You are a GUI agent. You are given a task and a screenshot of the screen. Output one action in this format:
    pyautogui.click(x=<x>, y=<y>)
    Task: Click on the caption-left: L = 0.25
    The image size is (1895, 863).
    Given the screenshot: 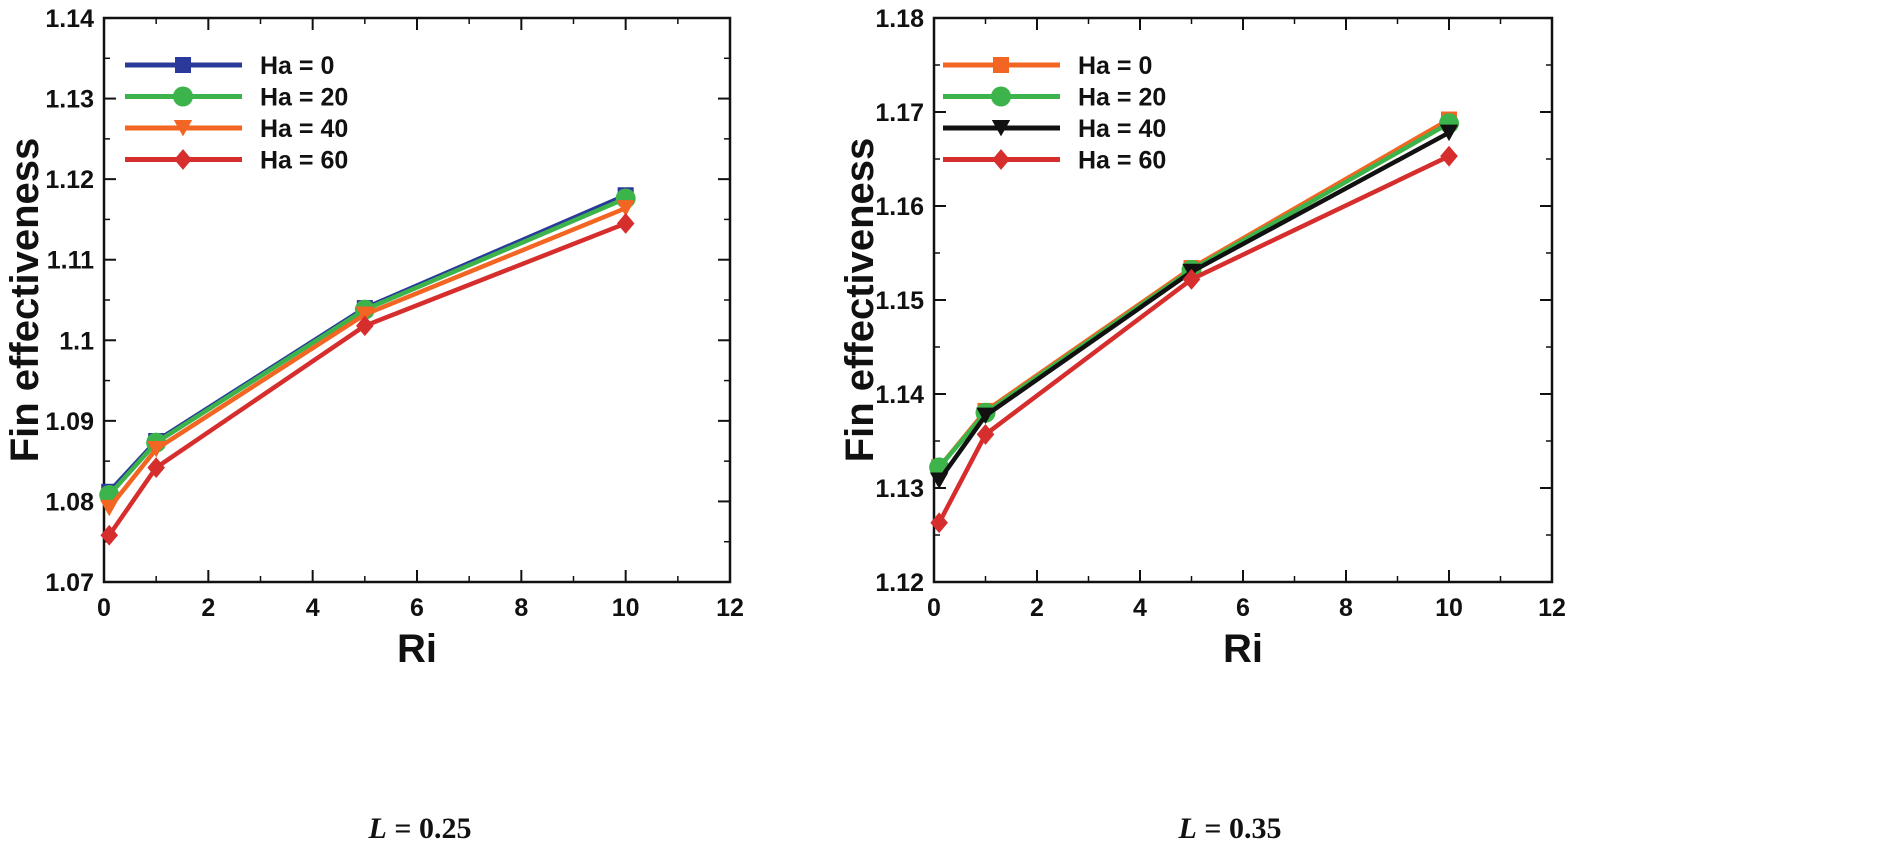 What is the action you would take?
    pyautogui.click(x=420, y=829)
    